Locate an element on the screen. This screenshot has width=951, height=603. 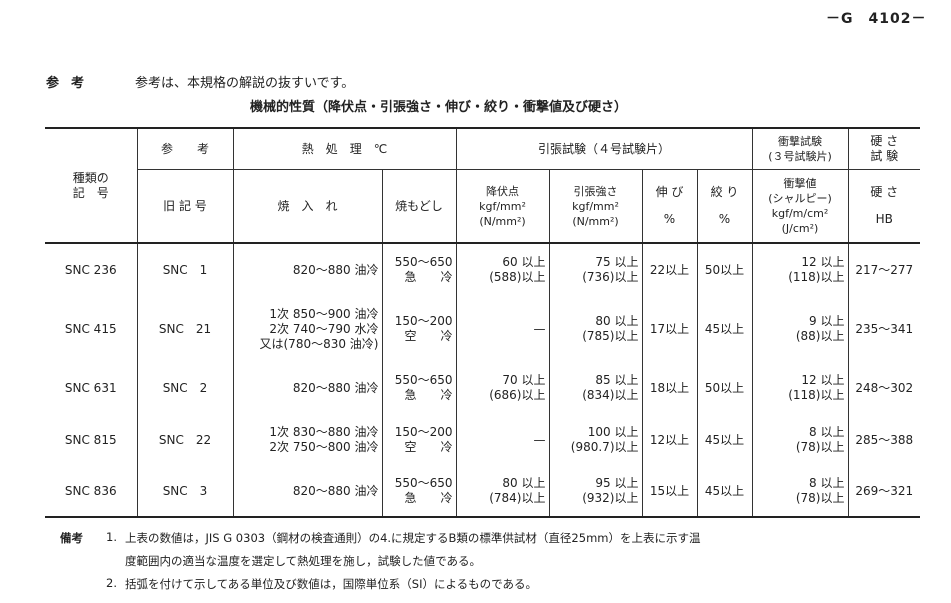
yield-si-unit: (N/mm²) is located at coordinates (502, 221).